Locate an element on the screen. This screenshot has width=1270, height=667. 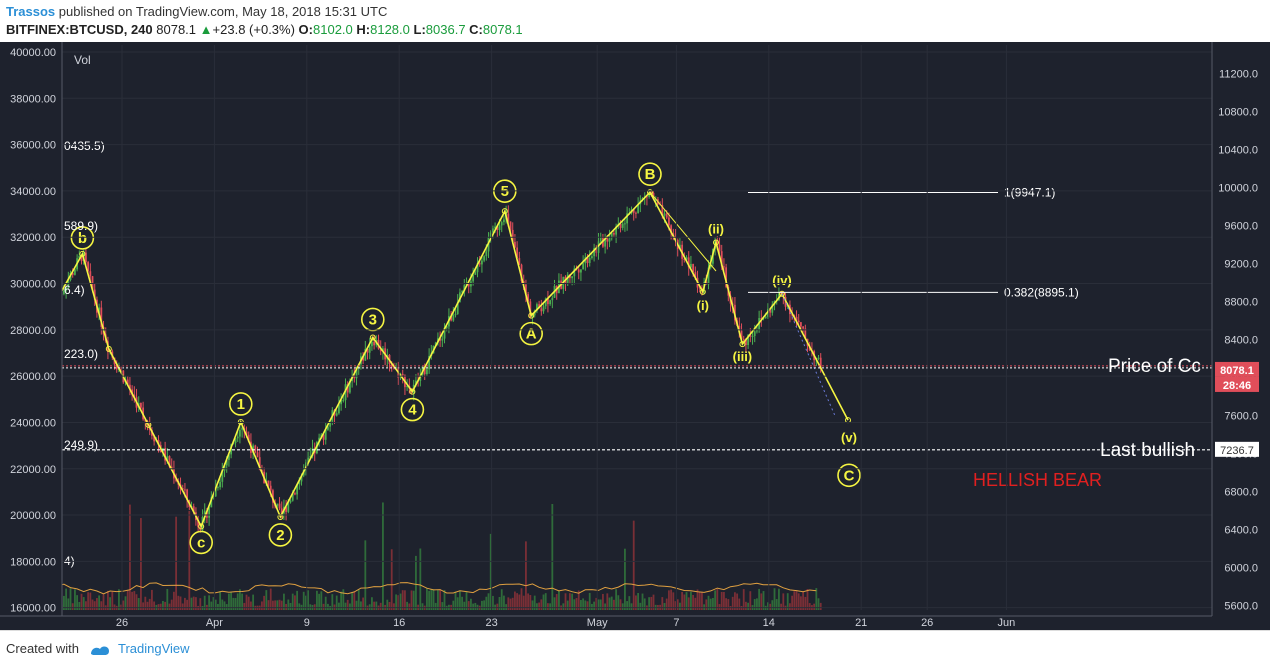
wave-label-circle is located at coordinates (241, 404).